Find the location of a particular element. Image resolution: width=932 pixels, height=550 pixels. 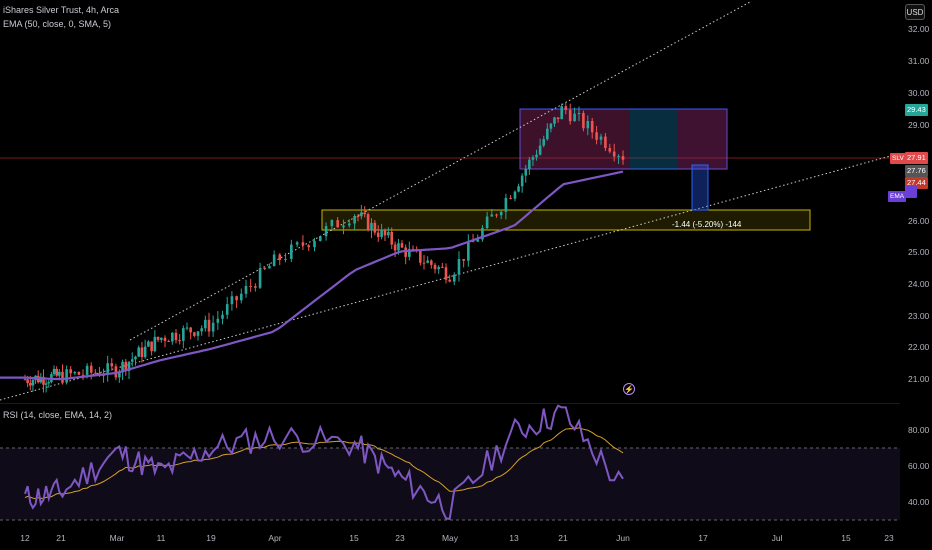

date-tick: 12 is located at coordinates (25, 538).